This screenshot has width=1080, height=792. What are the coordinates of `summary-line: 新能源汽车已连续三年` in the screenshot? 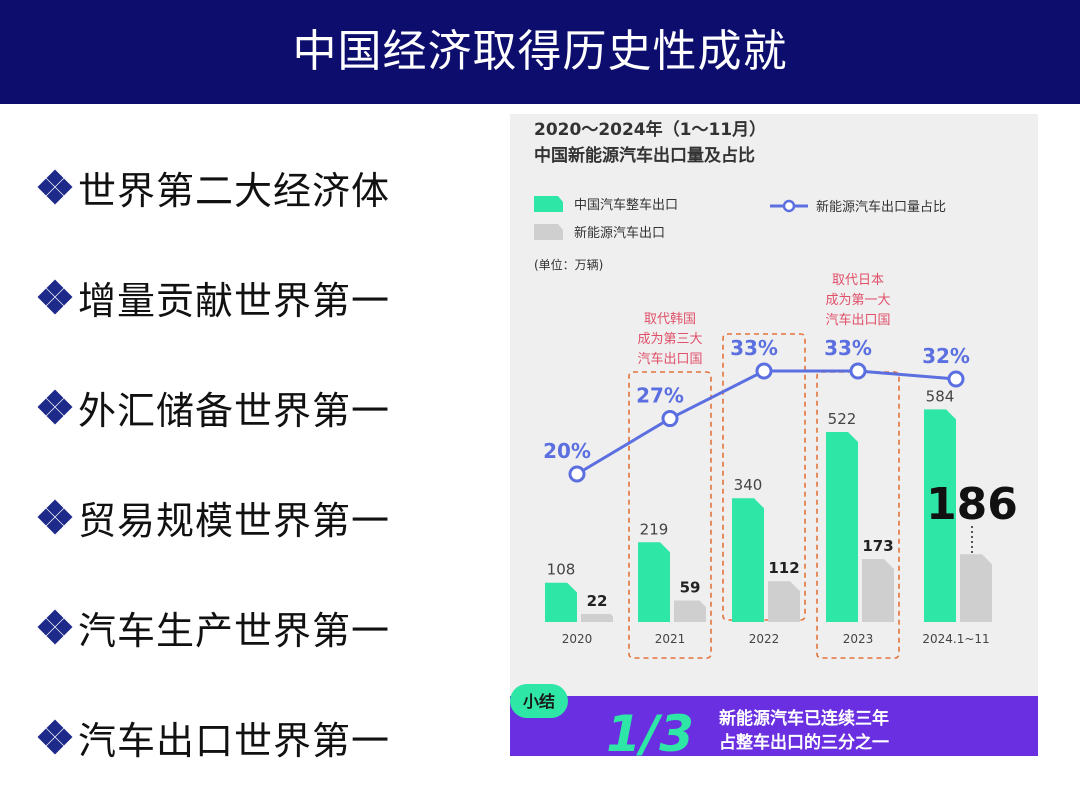 It's located at (804, 718).